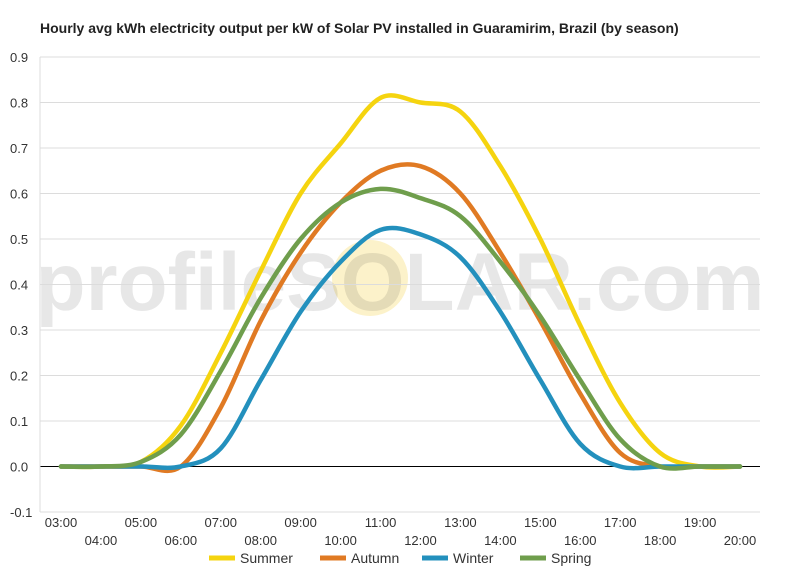  What do you see at coordinates (141, 522) in the screenshot?
I see `x-tick-label: 05:00` at bounding box center [141, 522].